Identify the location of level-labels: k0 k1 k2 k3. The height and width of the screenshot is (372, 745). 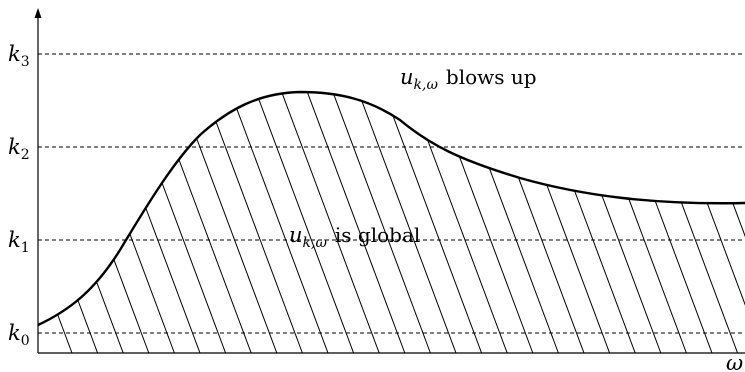
(19, 195).